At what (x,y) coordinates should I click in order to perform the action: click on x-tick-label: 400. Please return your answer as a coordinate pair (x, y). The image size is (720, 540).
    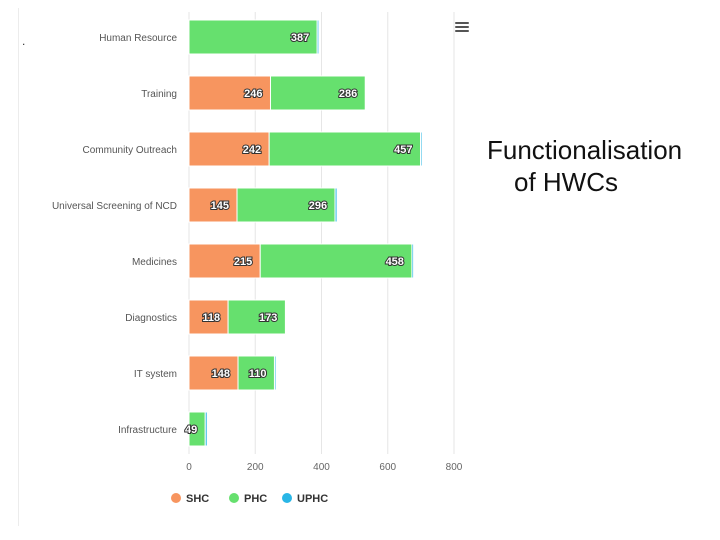
    Looking at the image, I should click on (321, 467).